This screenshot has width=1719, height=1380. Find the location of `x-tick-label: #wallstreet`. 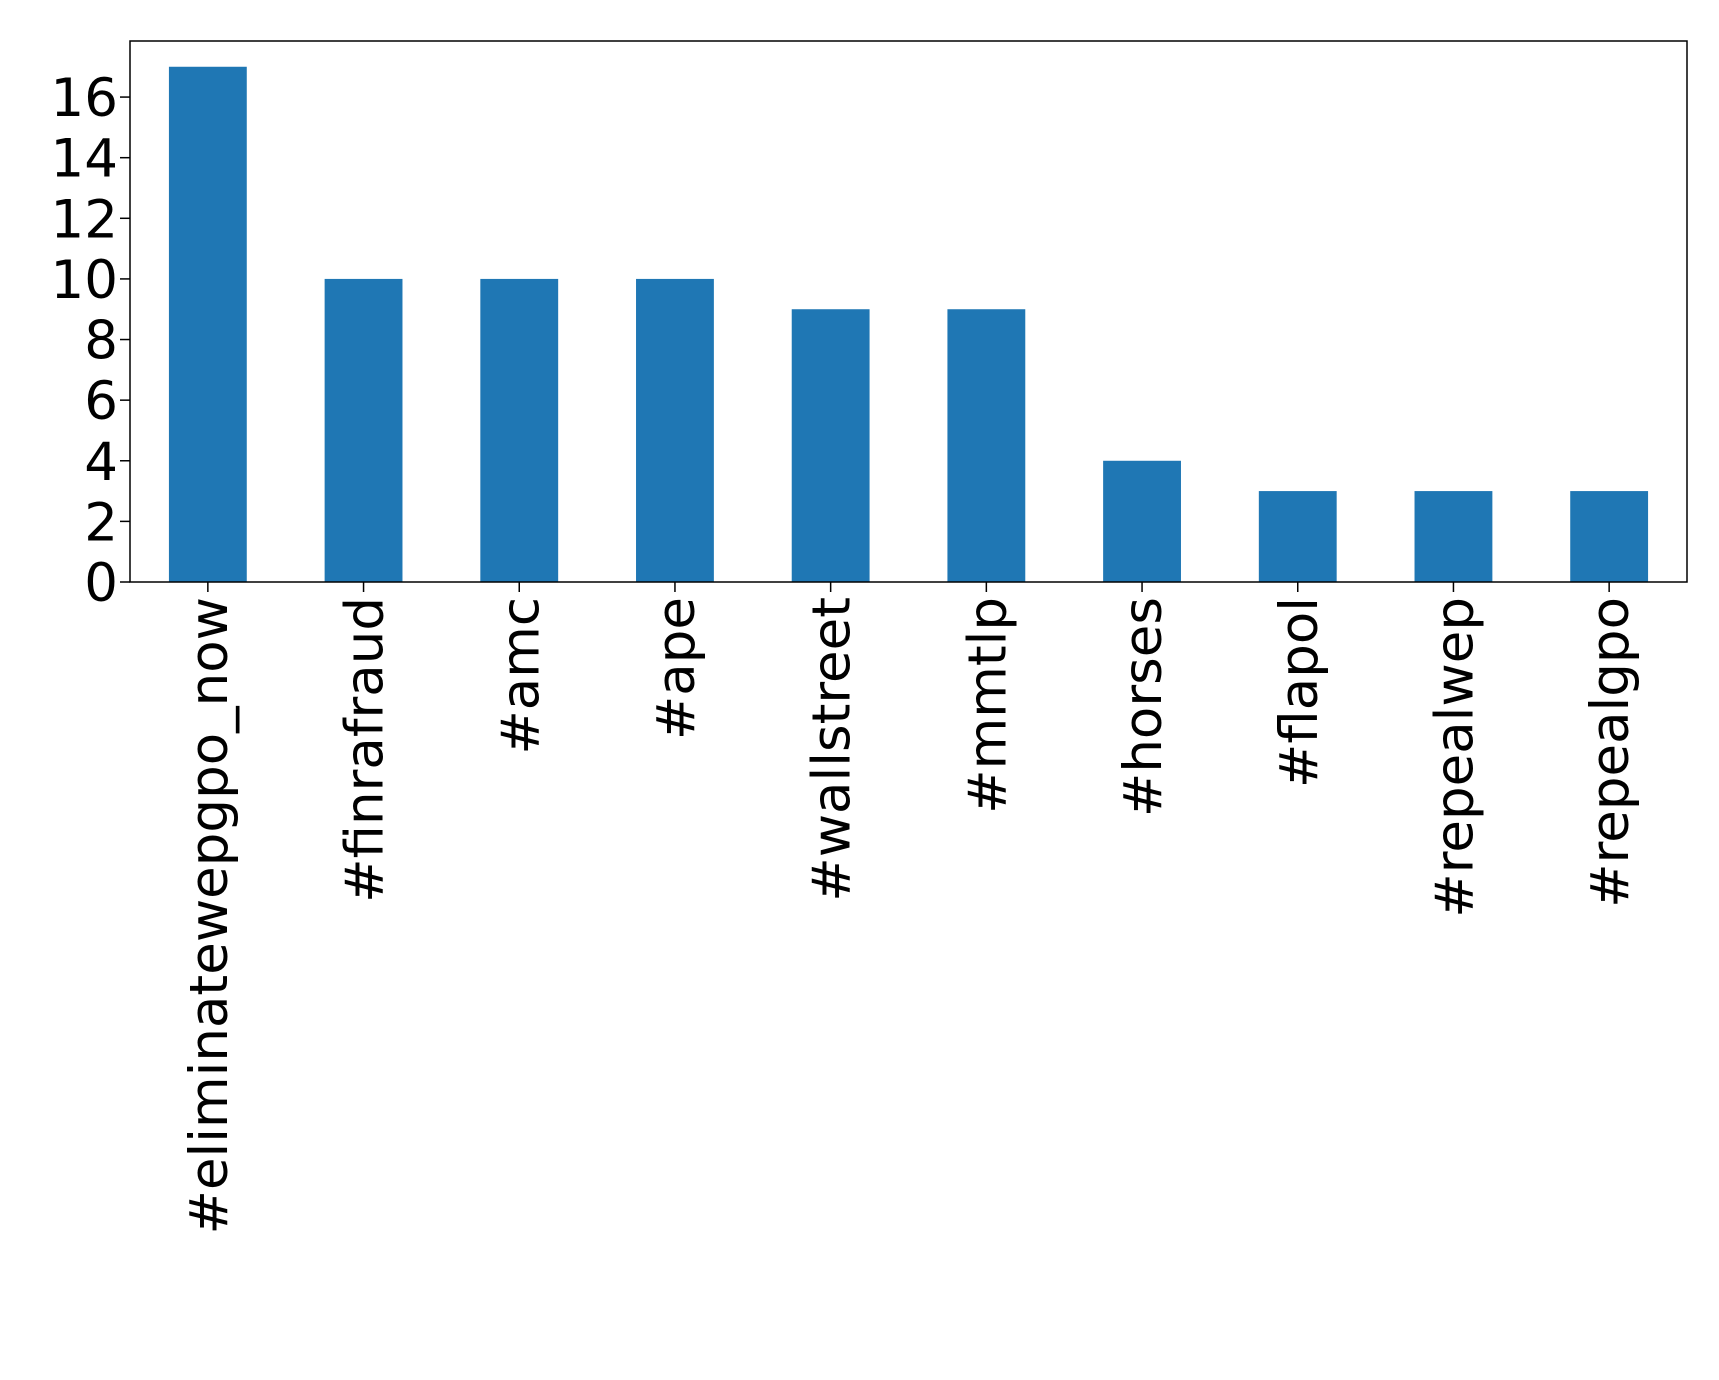

x-tick-label: #wallstreet is located at coordinates (832, 749).